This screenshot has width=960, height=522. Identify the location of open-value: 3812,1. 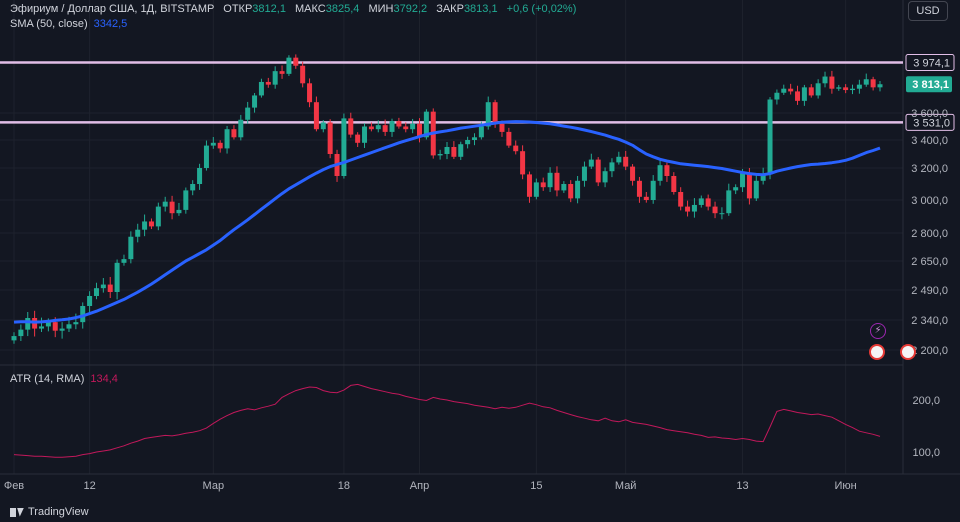
(269, 9).